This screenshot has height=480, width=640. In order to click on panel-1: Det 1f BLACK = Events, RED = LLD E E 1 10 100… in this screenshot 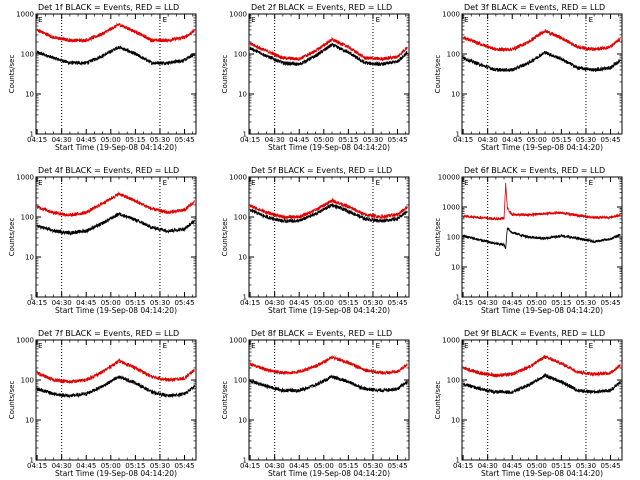, I will do `click(102, 77)`.